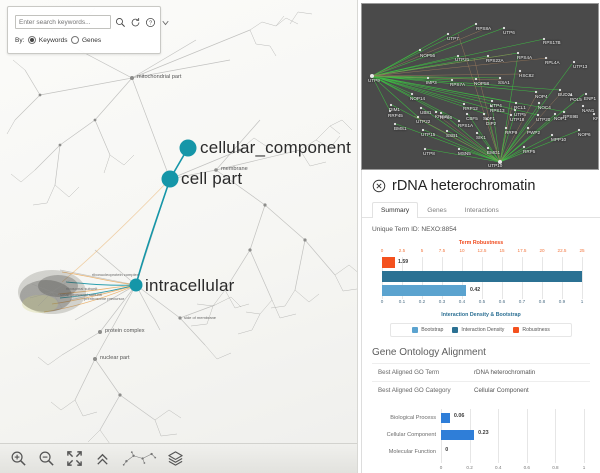 The width and height of the screenshot is (600, 473). What do you see at coordinates (505, 372) in the screenshot?
I see `go-term-value: rDNA heterochromatin` at bounding box center [505, 372].